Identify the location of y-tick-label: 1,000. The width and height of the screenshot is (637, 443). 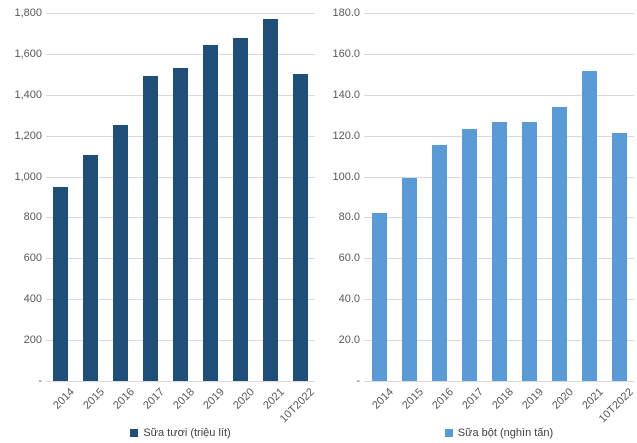
(28, 176).